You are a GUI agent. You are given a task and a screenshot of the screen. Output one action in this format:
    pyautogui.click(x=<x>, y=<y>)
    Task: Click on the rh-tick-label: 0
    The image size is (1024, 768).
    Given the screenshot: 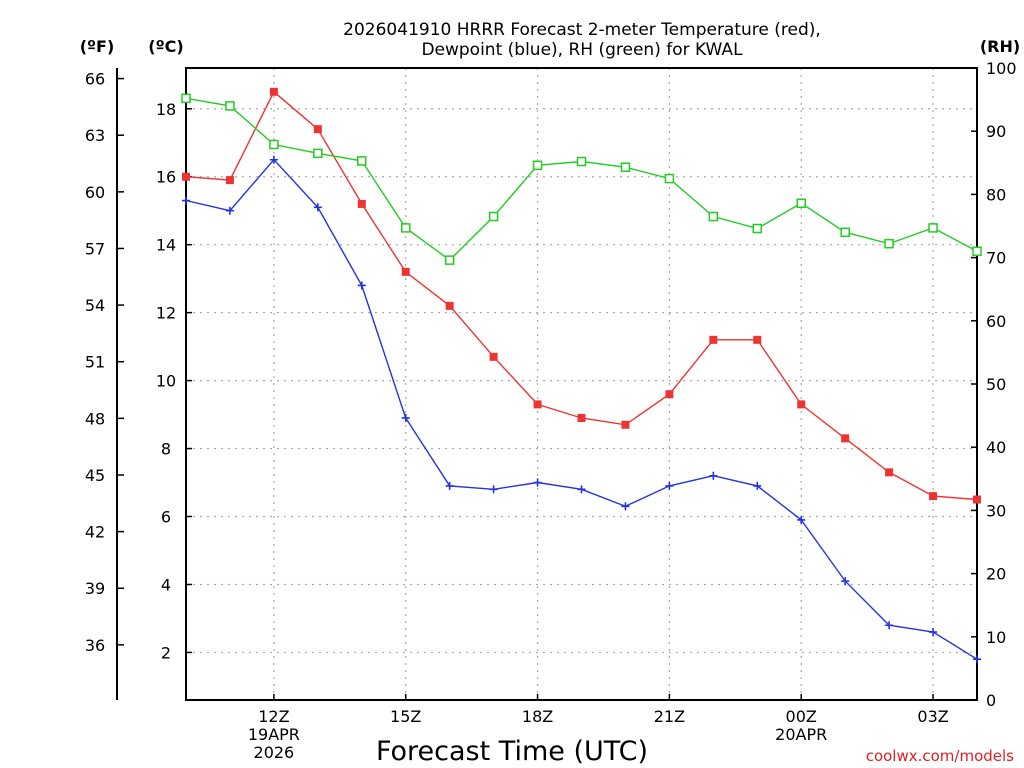 What is the action you would take?
    pyautogui.click(x=991, y=700)
    